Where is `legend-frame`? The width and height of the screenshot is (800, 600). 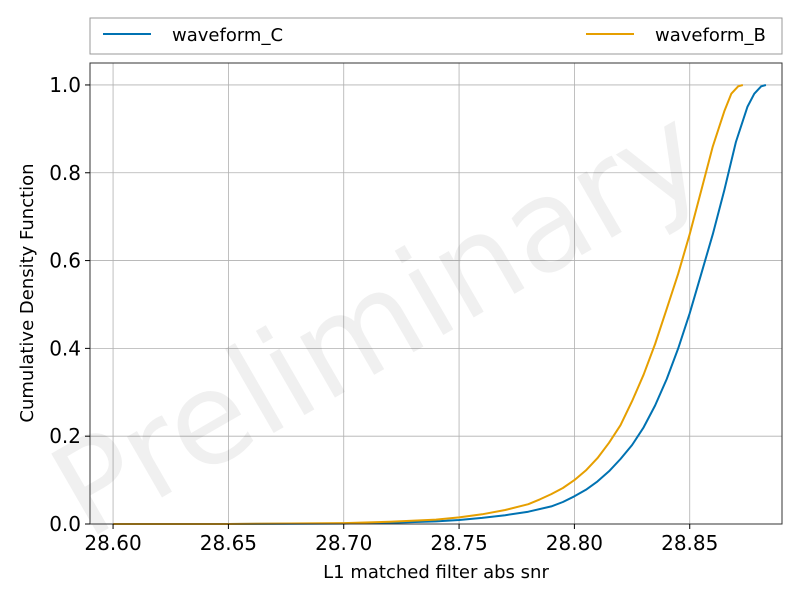
legend-frame is located at coordinates (436, 36).